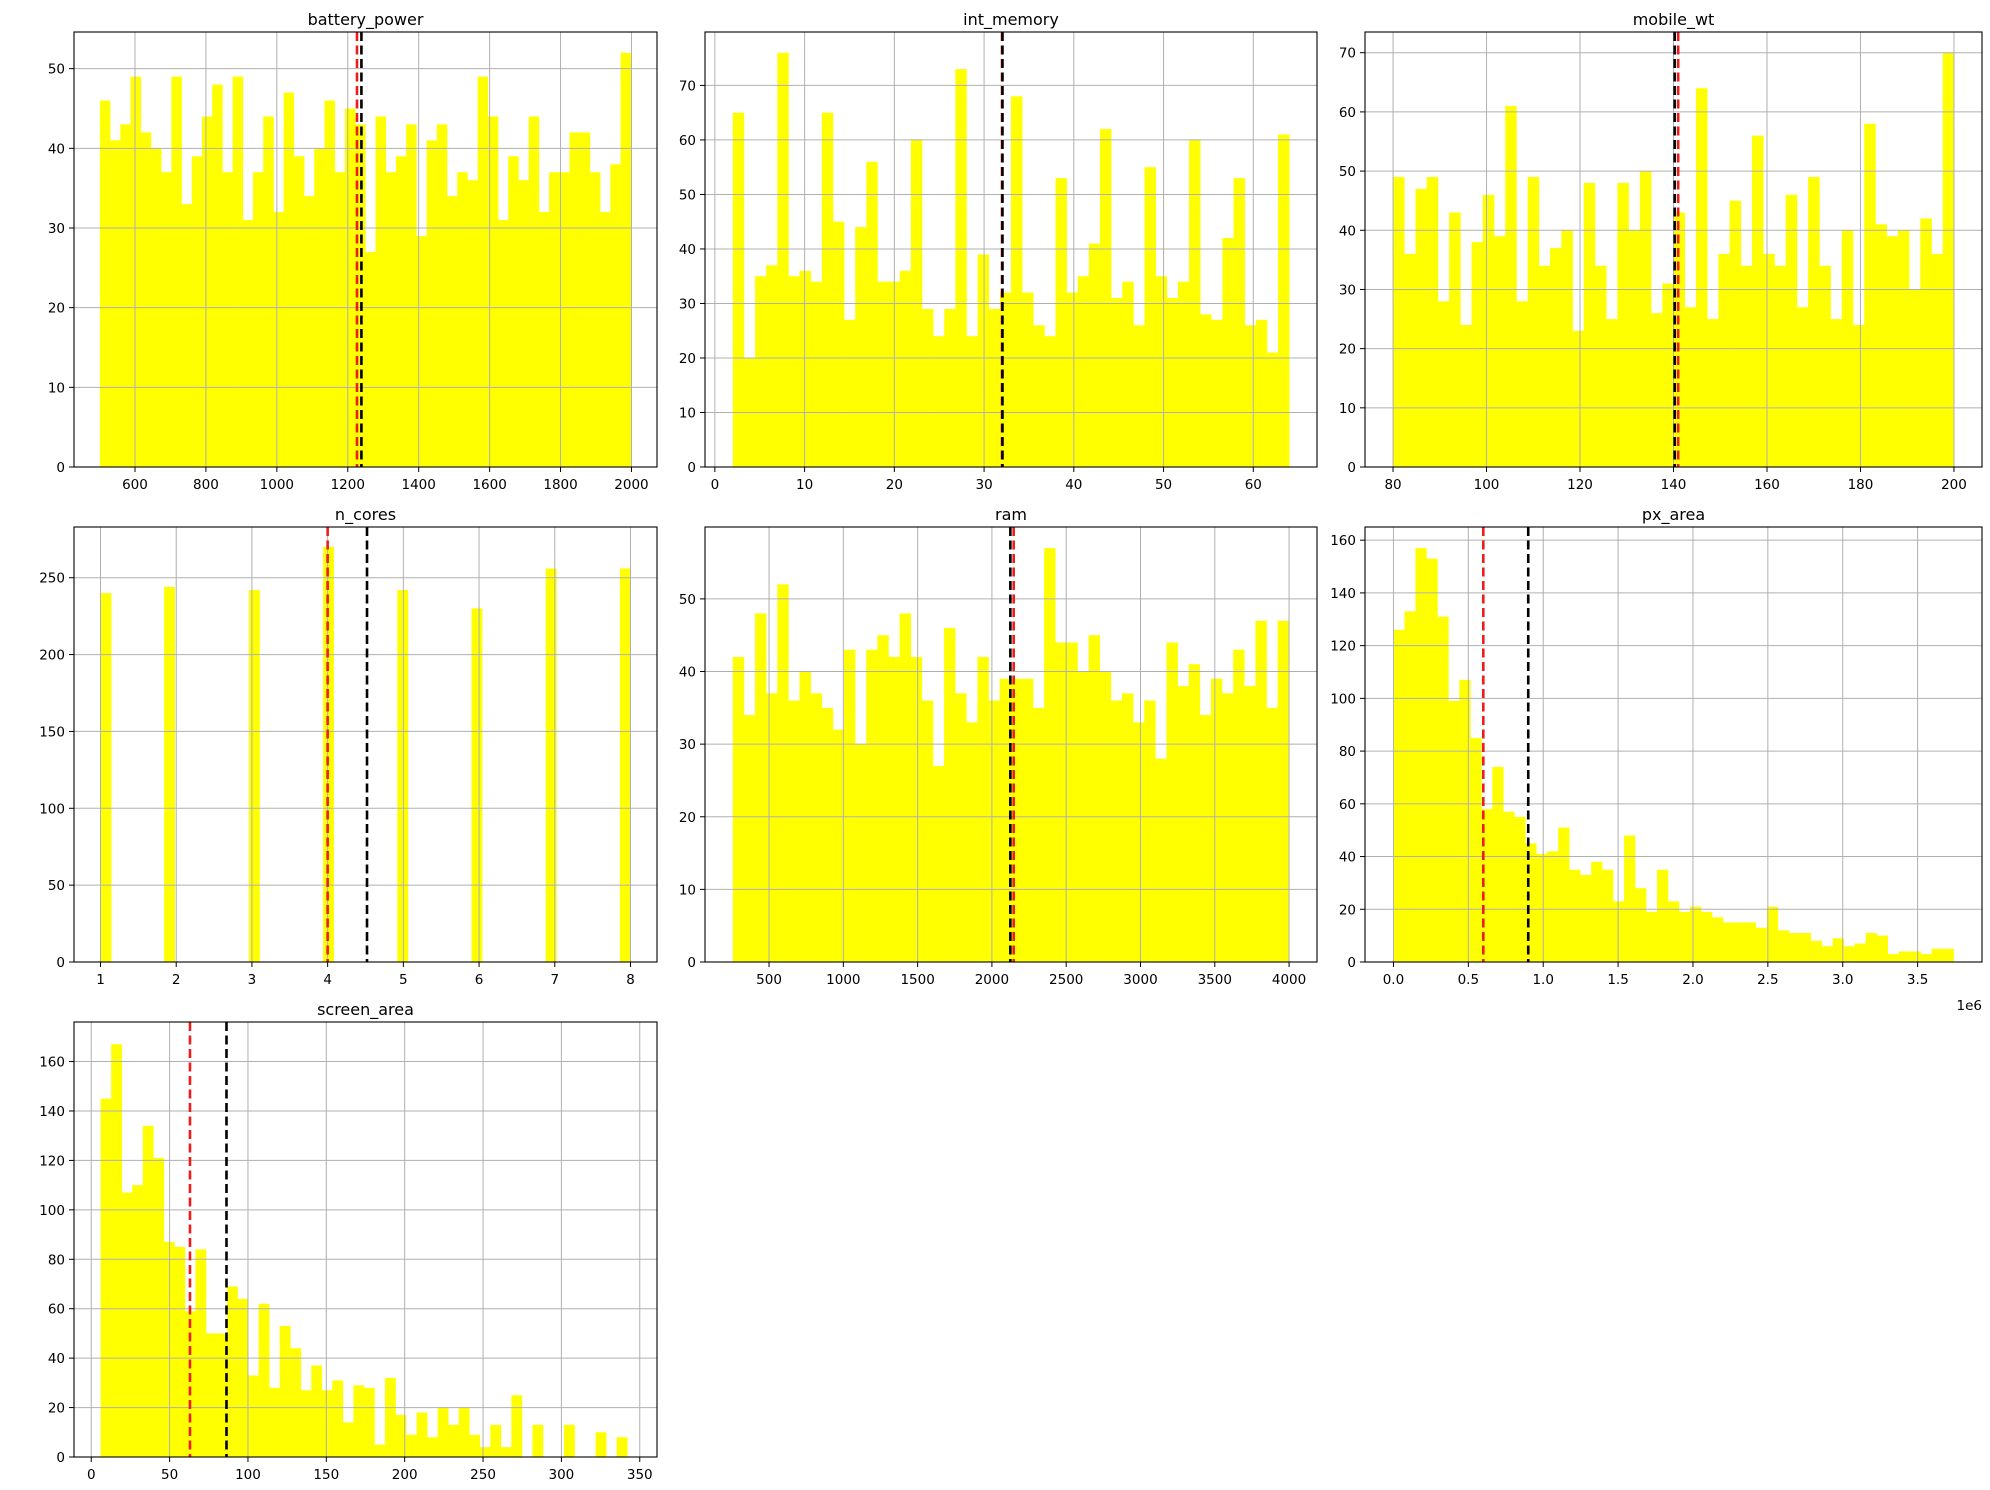  I want to click on x-tick-label: 200, so click(1954, 485).